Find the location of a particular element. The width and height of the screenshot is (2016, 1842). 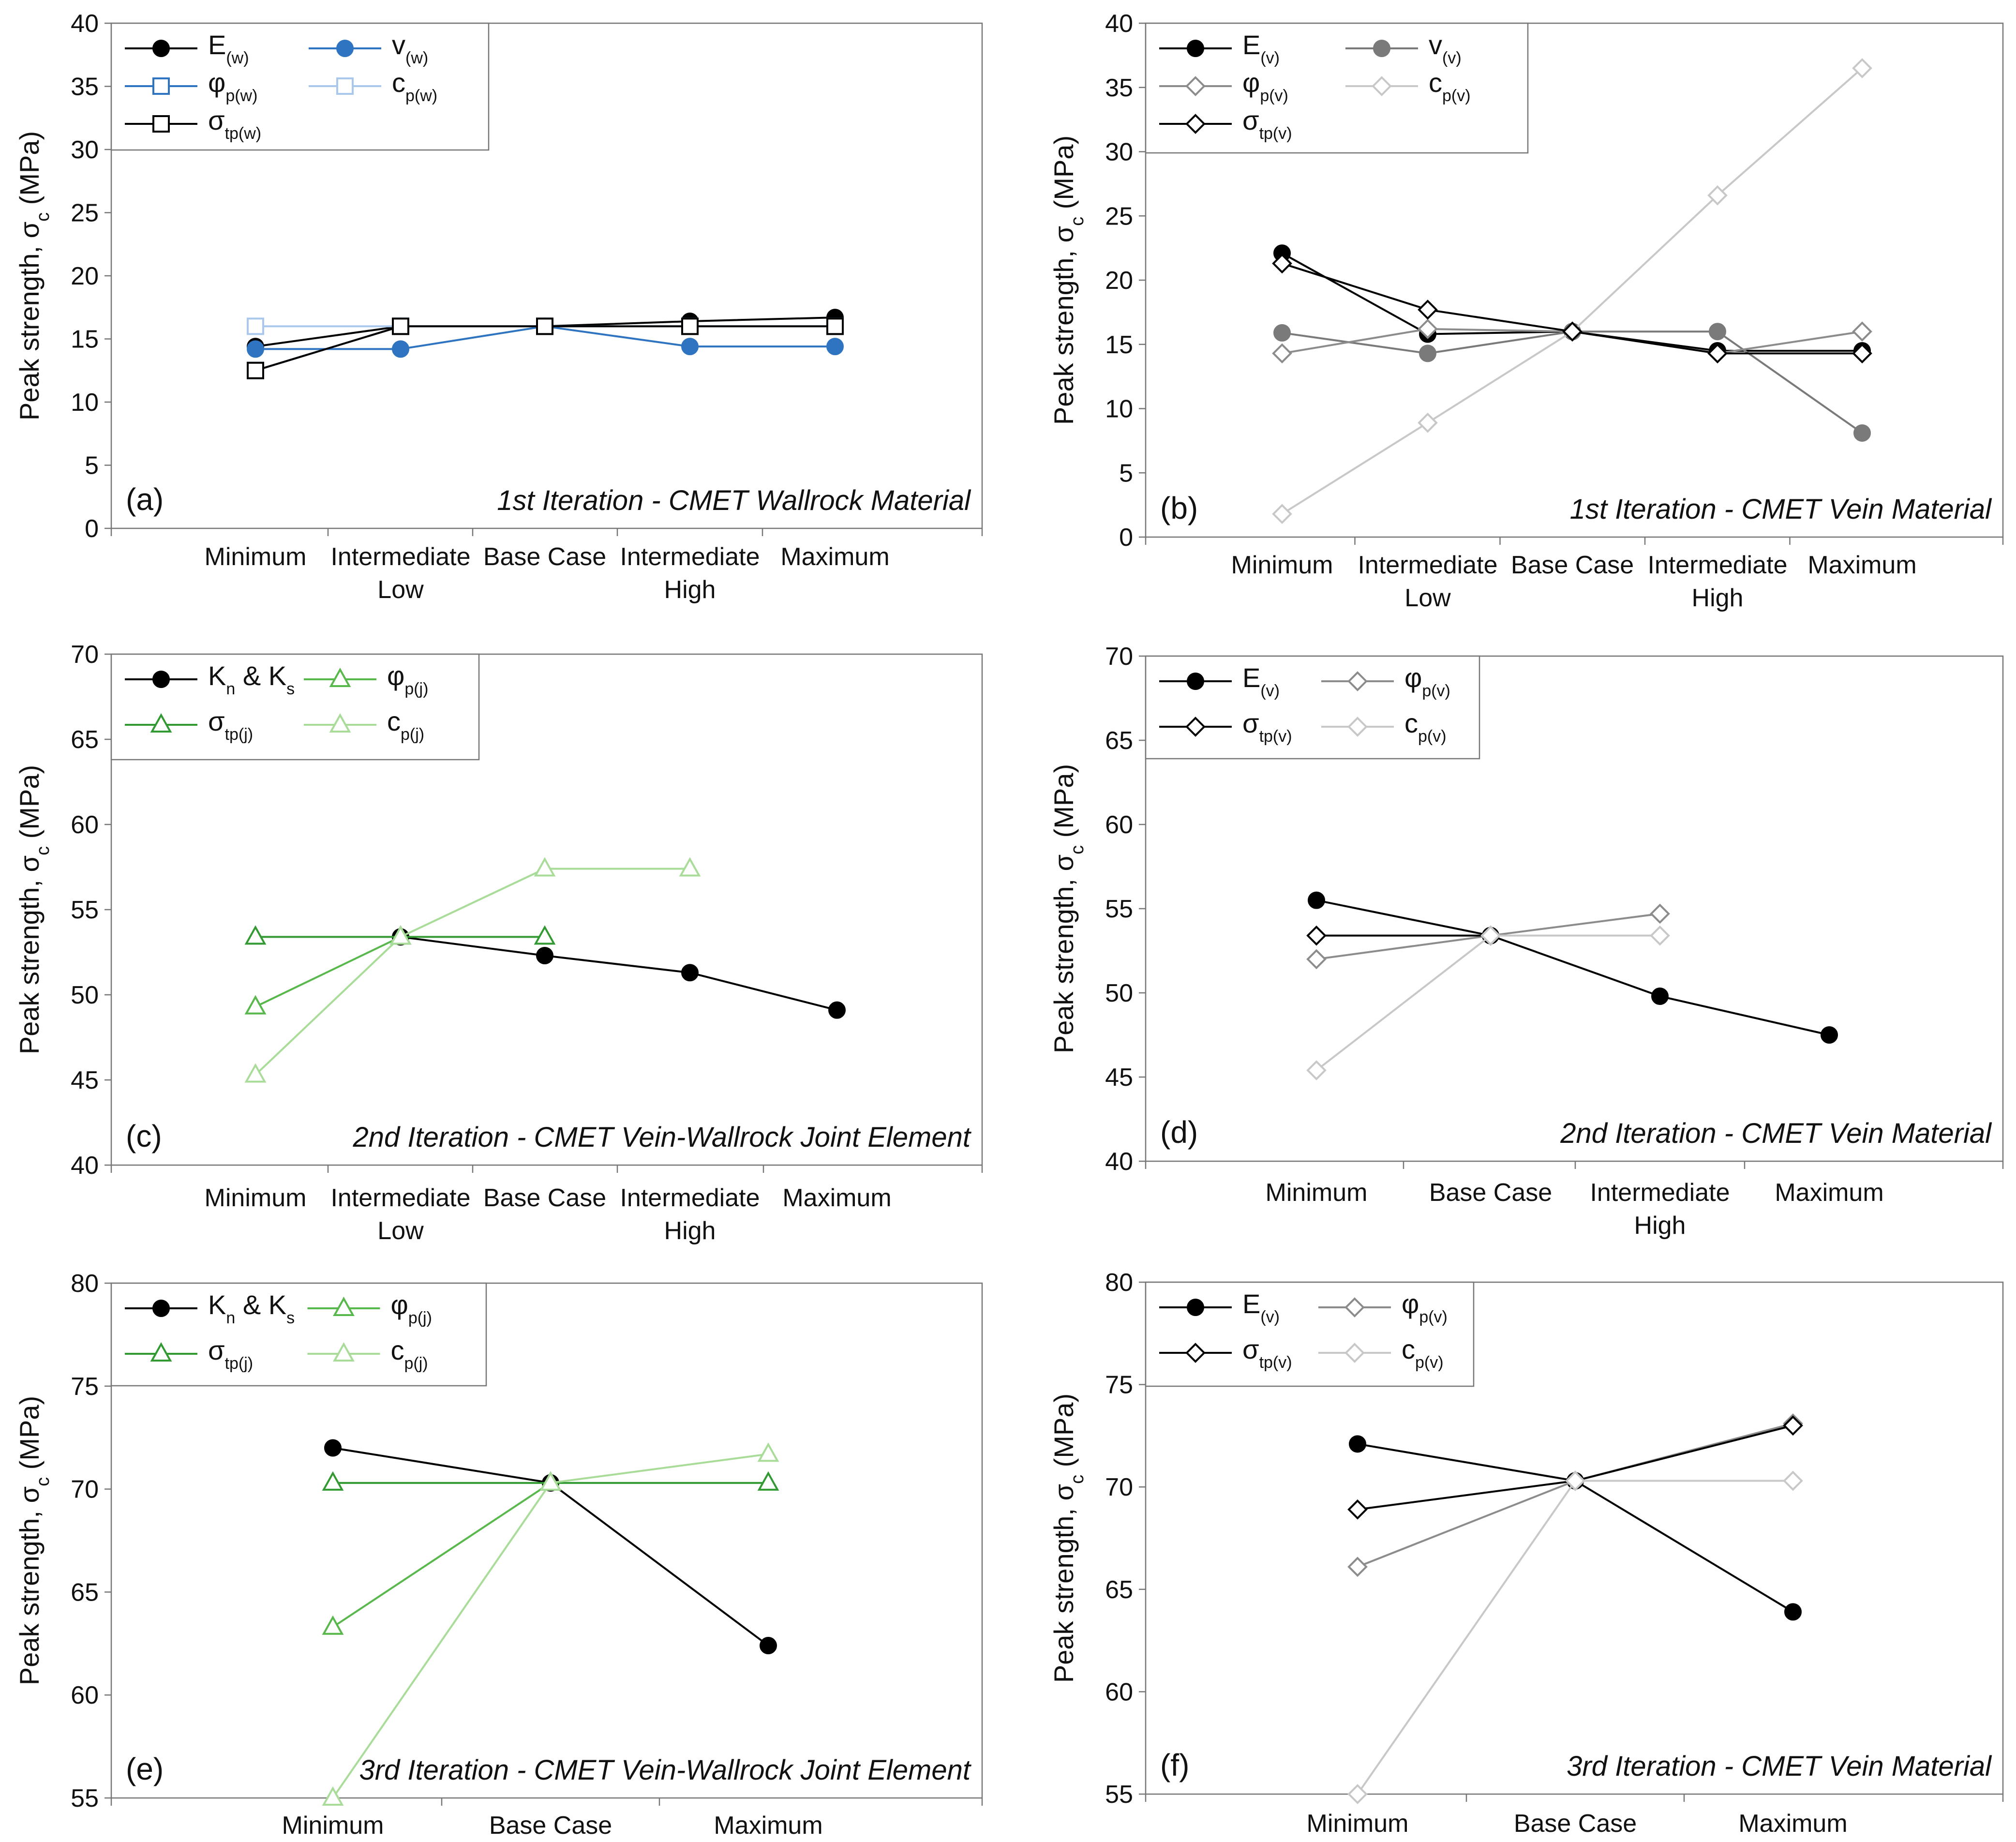

y-tick-label: 5 is located at coordinates (1126, 473).